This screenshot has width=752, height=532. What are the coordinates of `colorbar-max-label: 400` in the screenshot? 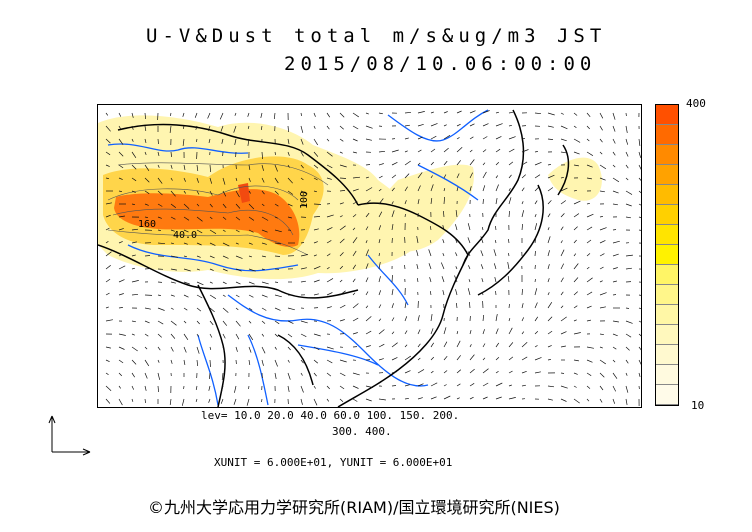 It's located at (696, 103).